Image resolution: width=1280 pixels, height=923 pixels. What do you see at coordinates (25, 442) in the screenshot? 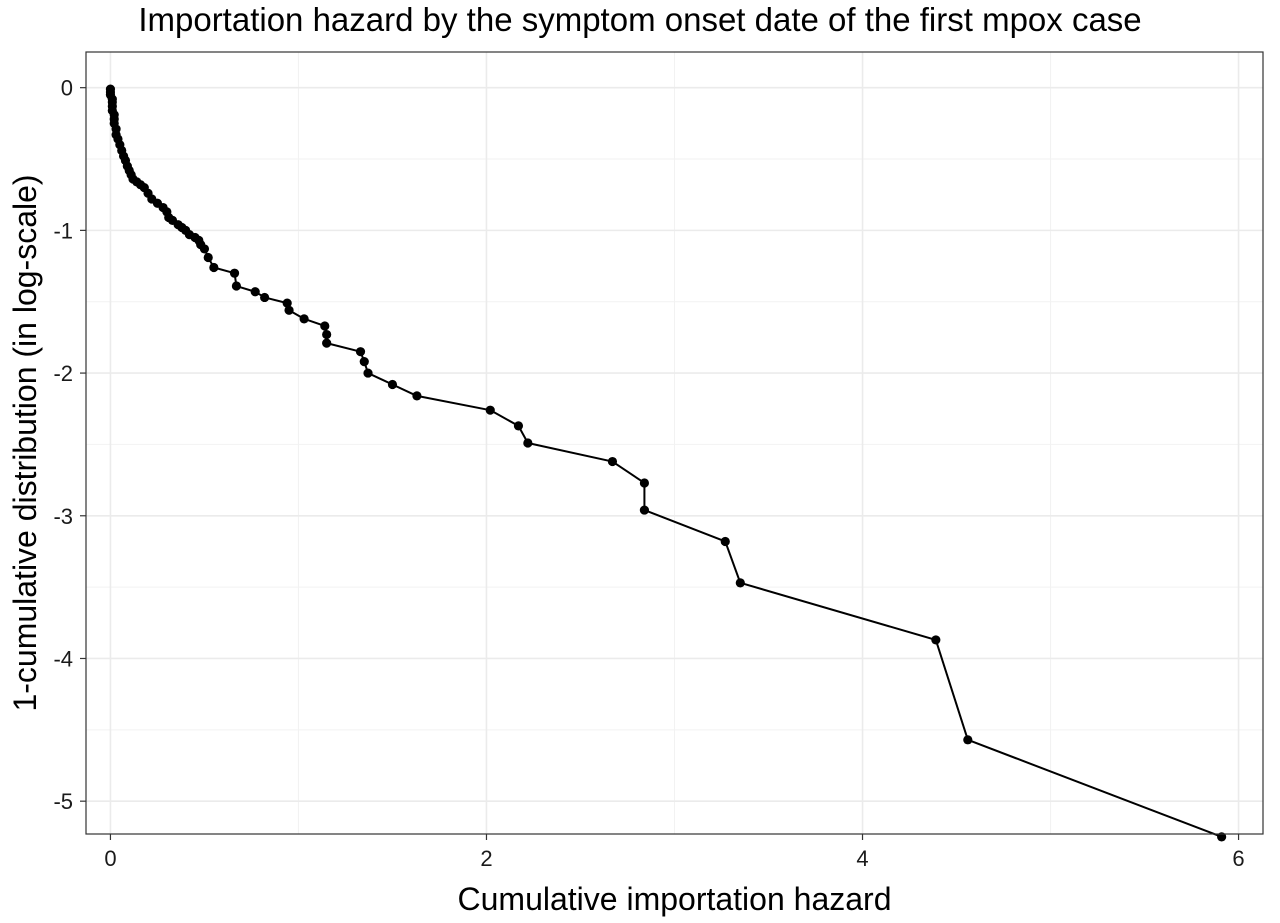
I see `y-axis-title: 1-cumulative distribution (in log-scale)` at bounding box center [25, 442].